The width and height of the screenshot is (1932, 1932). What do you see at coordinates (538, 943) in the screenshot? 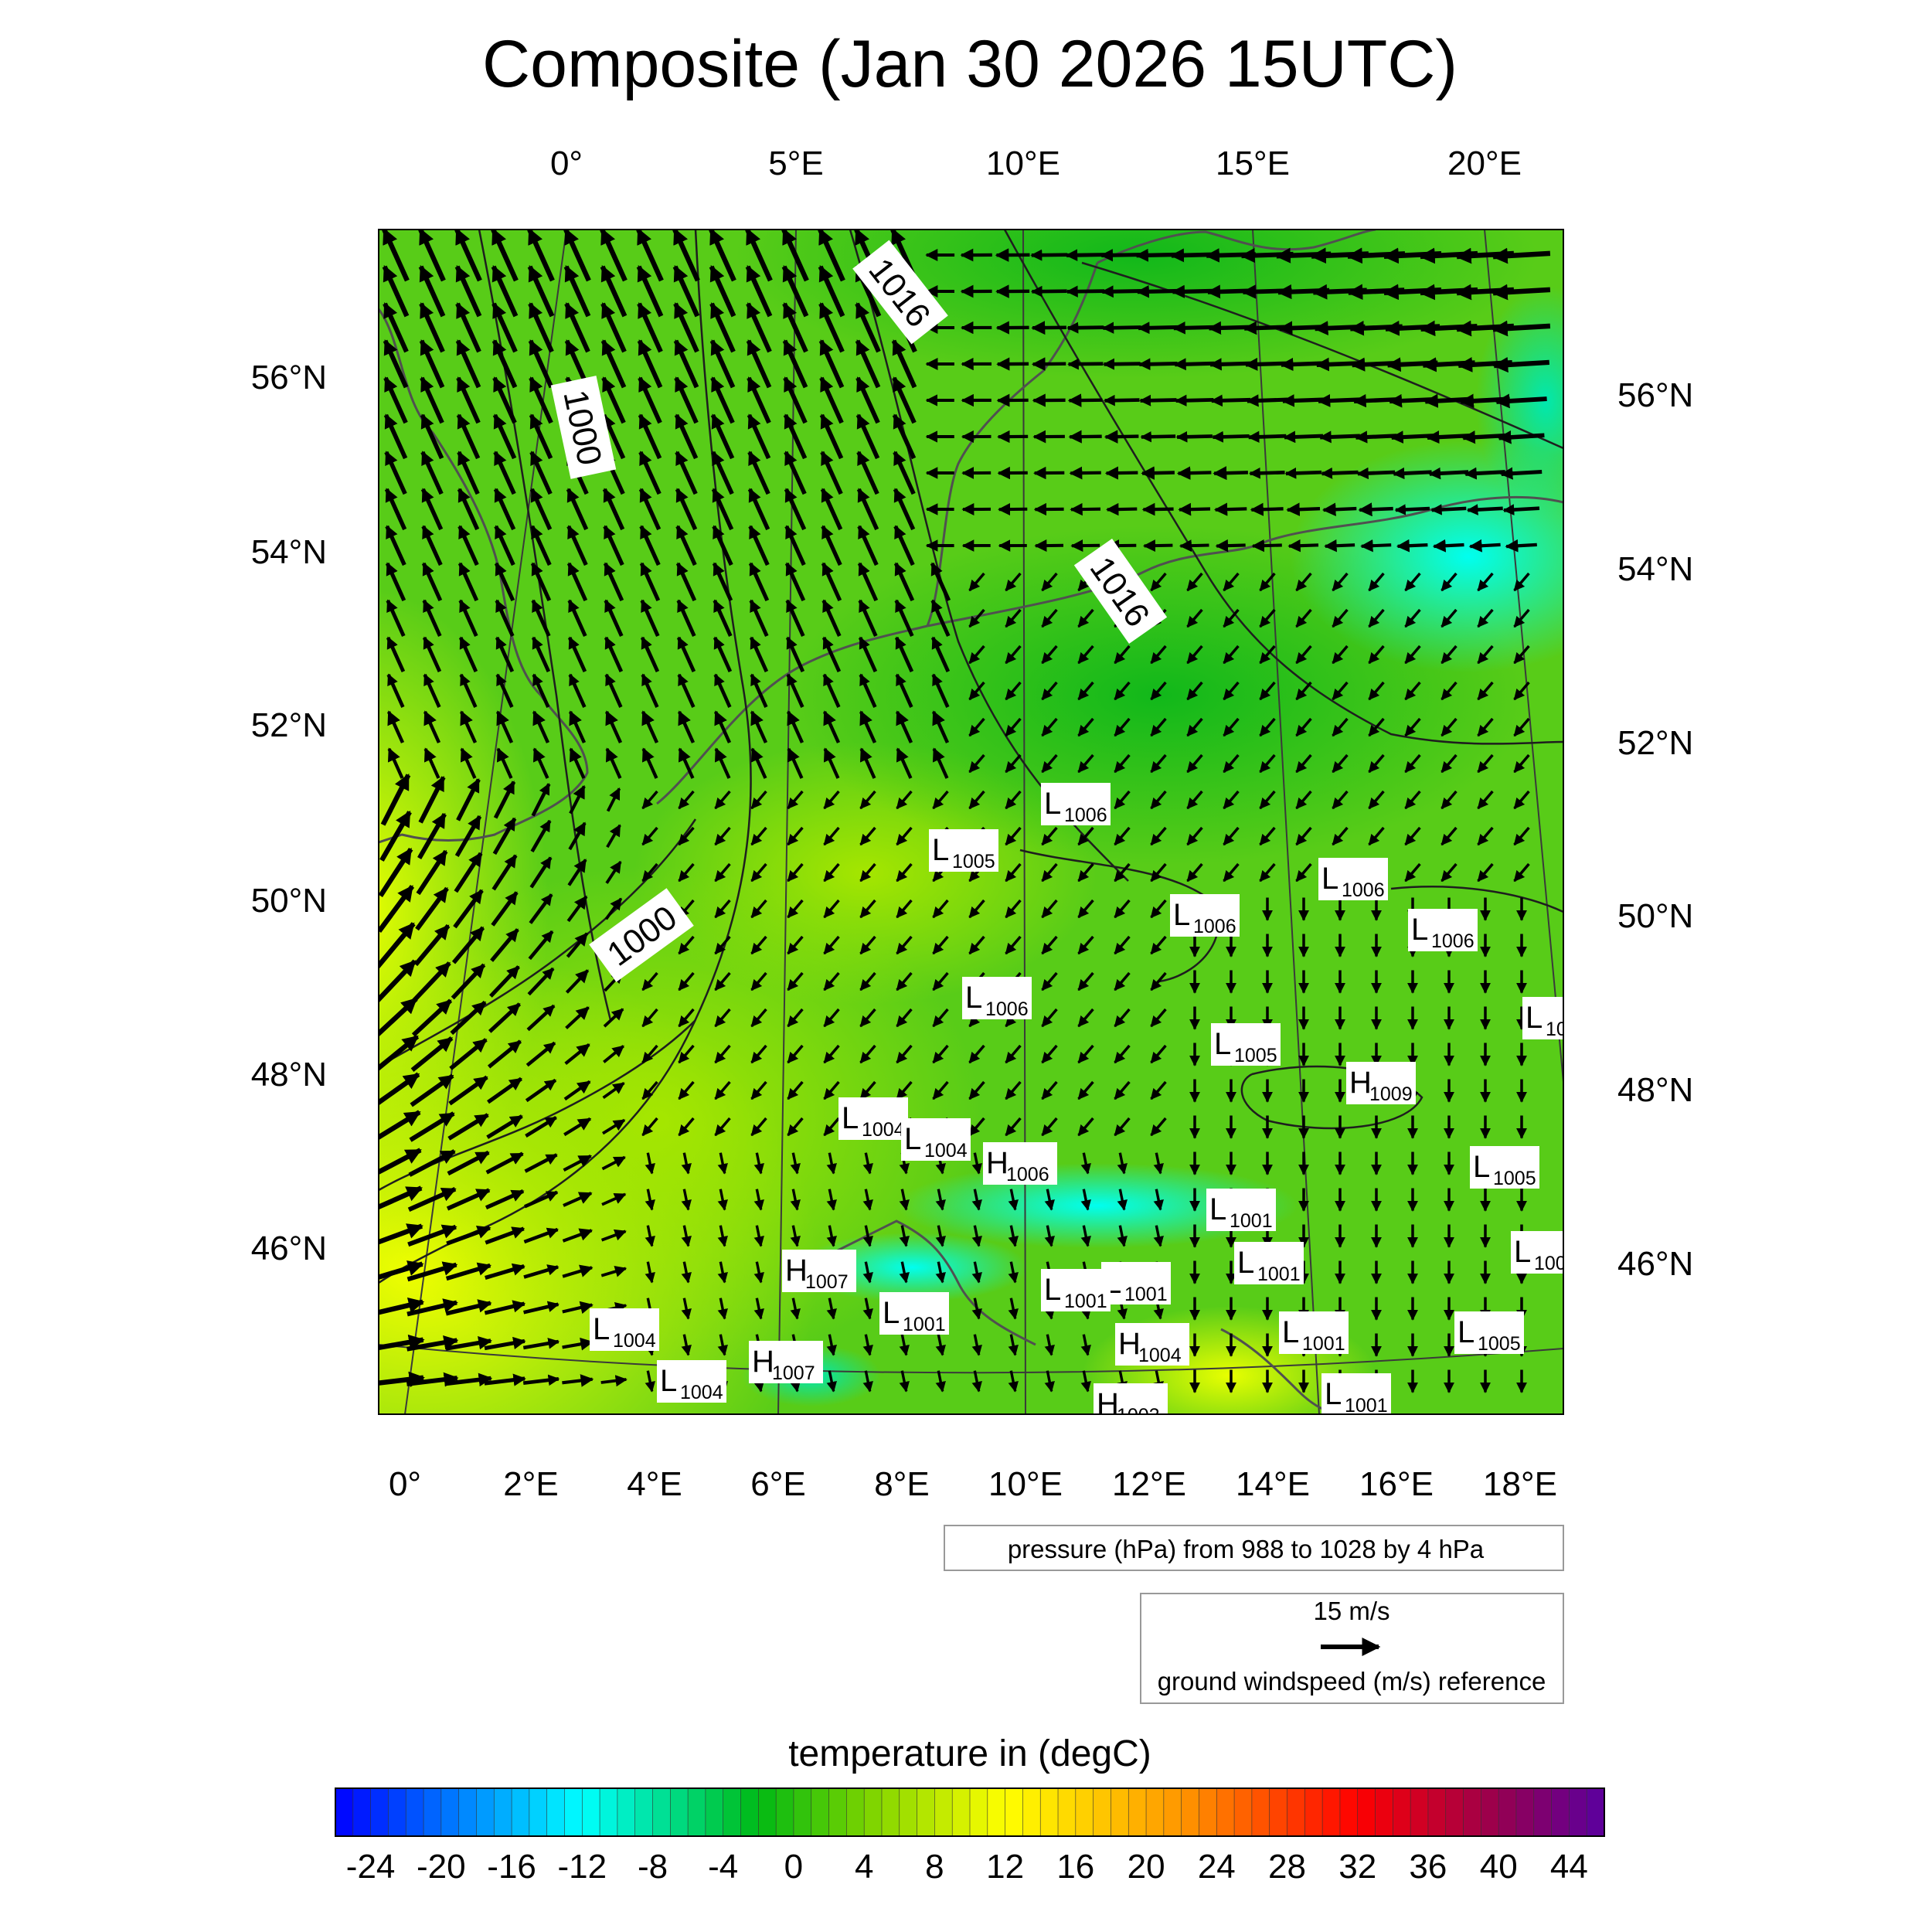
I see `isobar-line` at bounding box center [538, 943].